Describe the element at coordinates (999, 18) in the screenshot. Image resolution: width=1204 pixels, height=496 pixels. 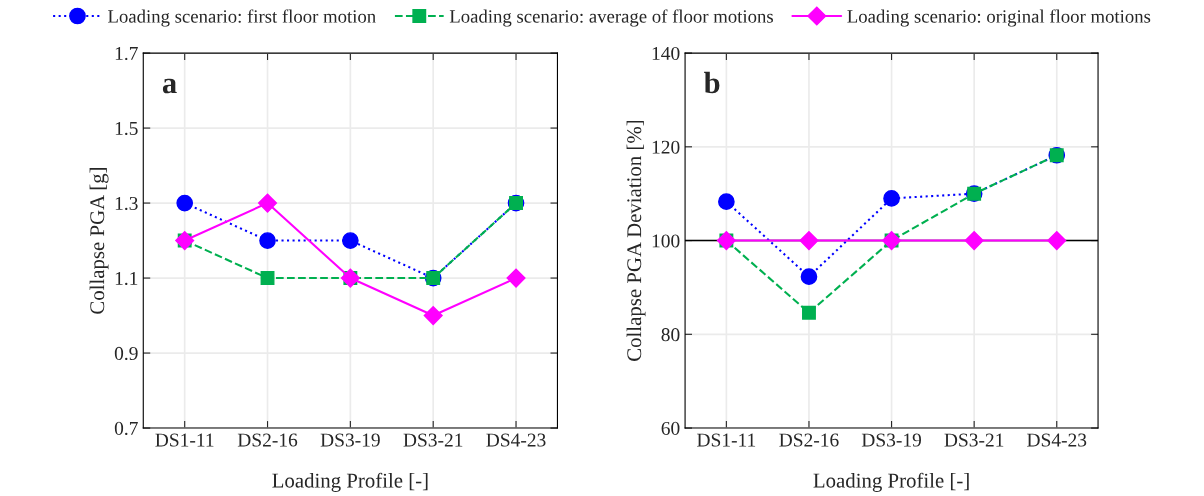
I see `legend-label: Loading scenario: original floor motions` at that location.